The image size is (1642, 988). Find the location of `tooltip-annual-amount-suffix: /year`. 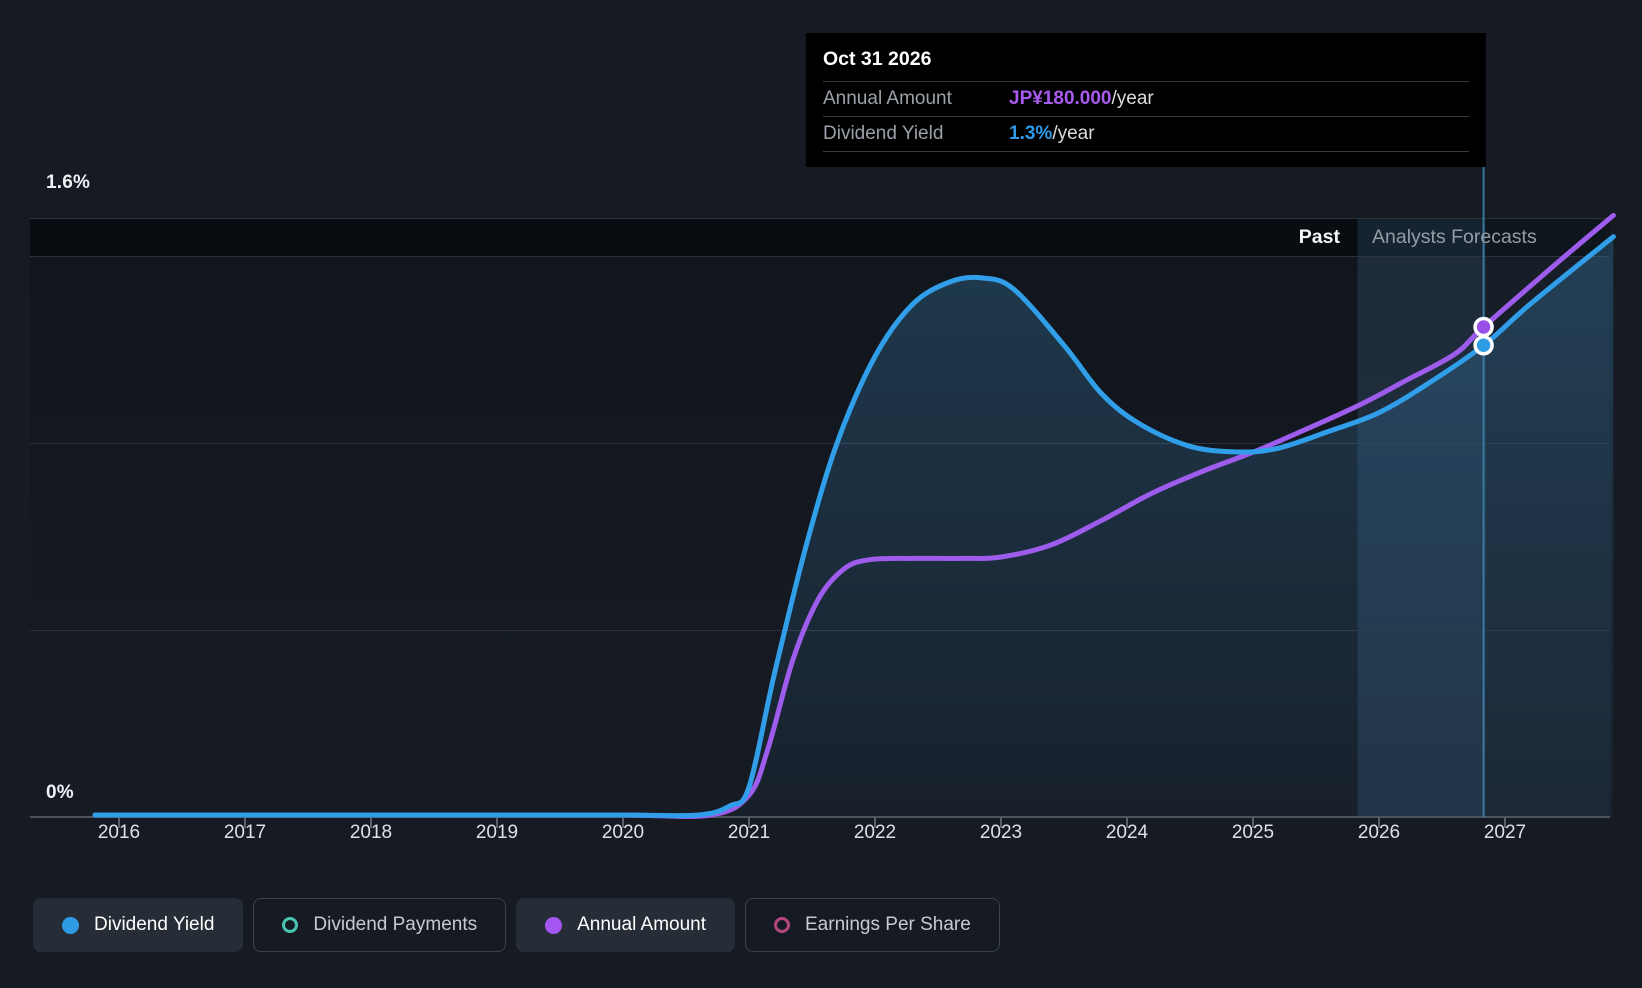

tooltip-annual-amount-suffix: /year is located at coordinates (1132, 98).